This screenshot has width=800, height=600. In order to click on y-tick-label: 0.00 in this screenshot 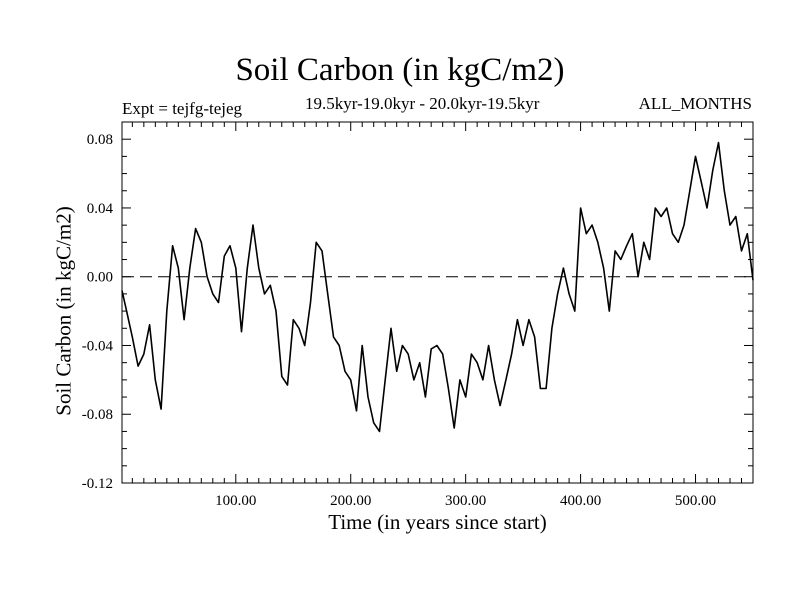, I will do `click(100, 278)`.